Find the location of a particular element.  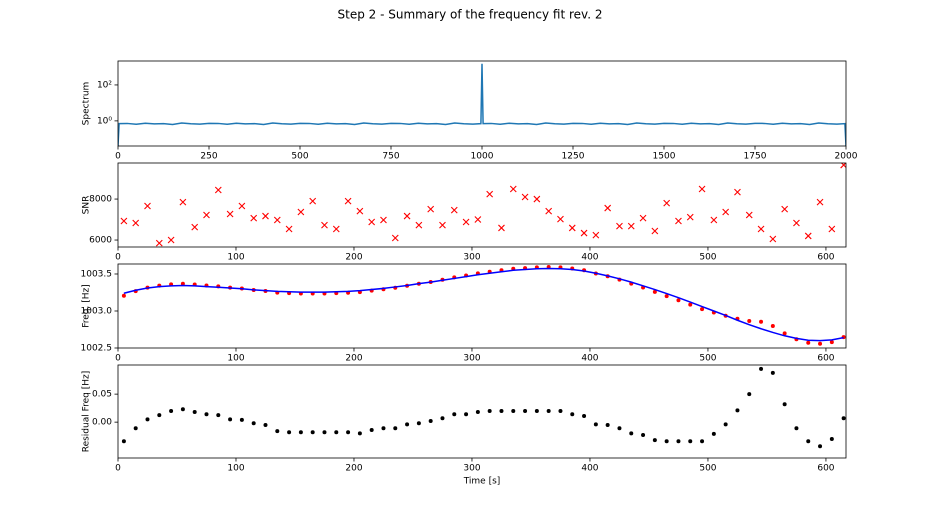

y-tick-label: 10² is located at coordinates (104, 85).